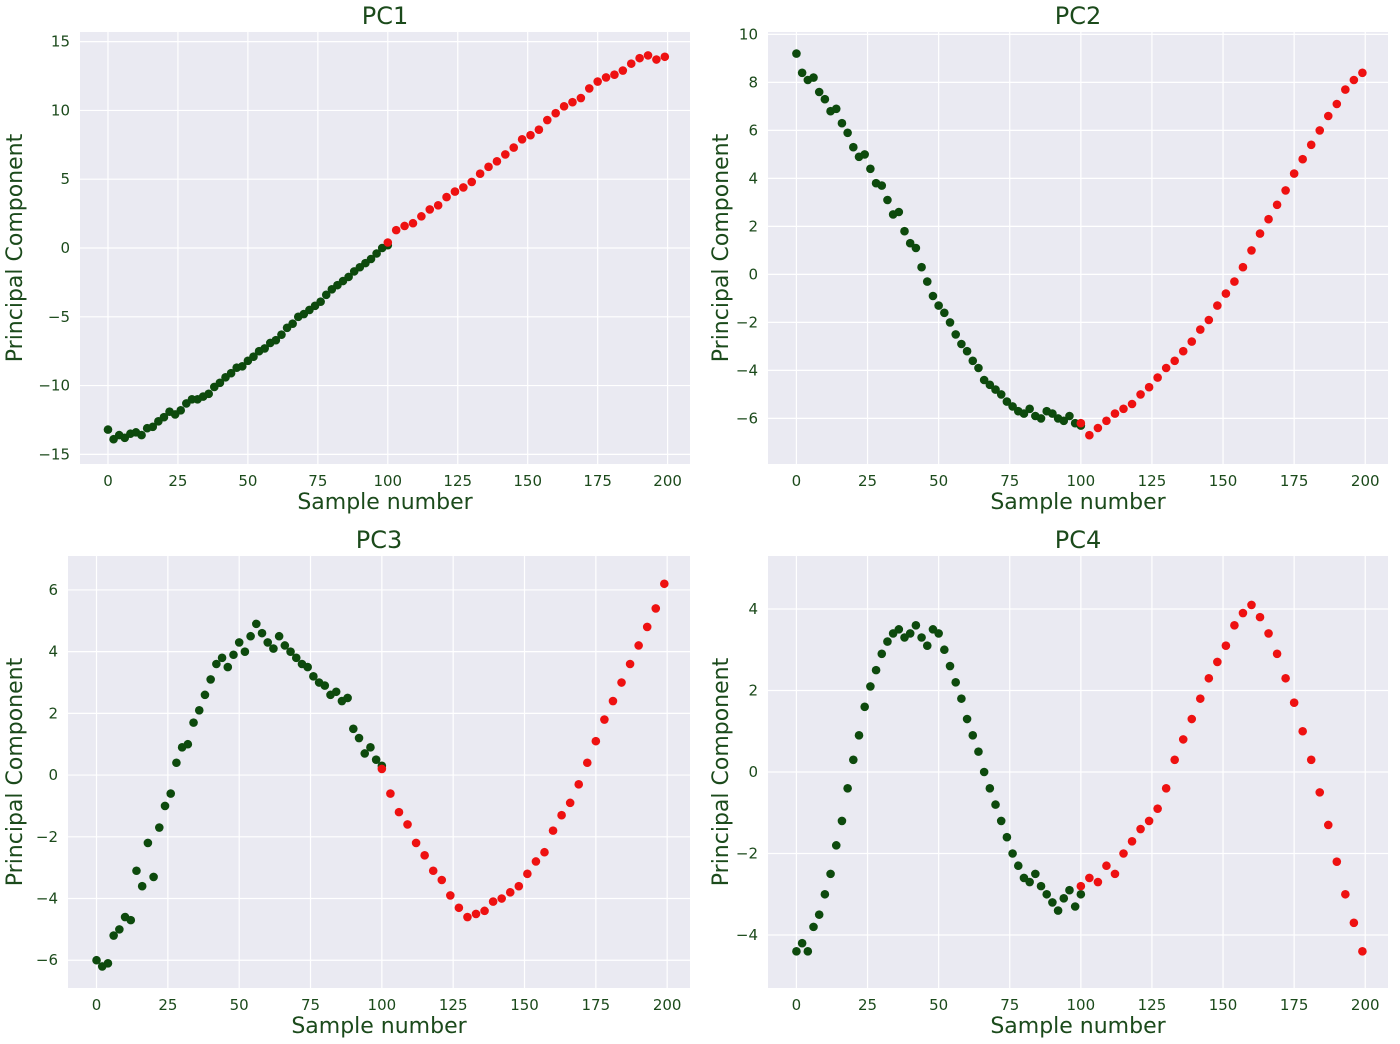  I want to click on x-axis-label: Sample number, so click(1078, 1026).